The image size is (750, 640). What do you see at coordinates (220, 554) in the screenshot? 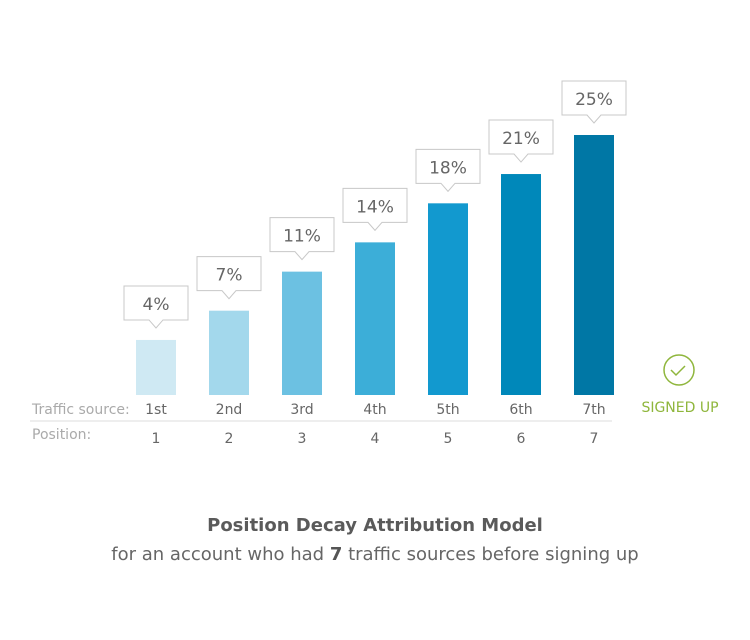
I see `subtitle-pre: for an account who had` at bounding box center [220, 554].